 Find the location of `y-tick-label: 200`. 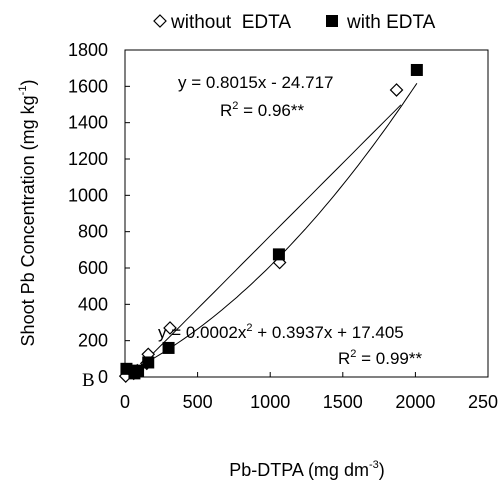

y-tick-label: 200 is located at coordinates (93, 341).